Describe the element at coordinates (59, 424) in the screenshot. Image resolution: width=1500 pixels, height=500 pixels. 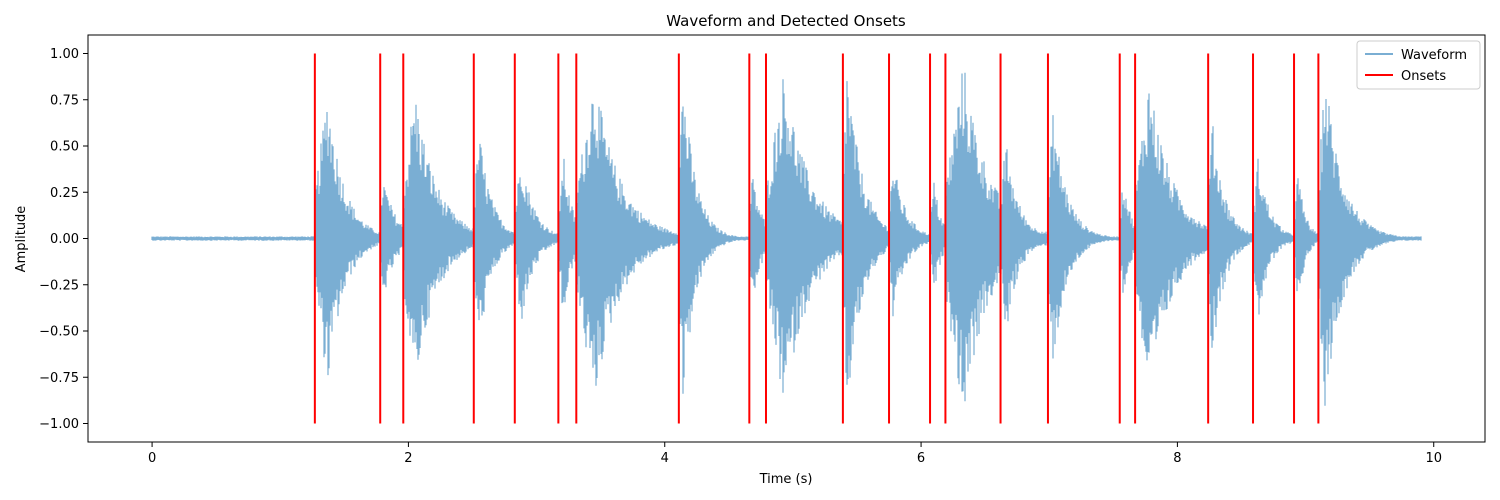
I see `y-tick-label-0: −1.00` at that location.